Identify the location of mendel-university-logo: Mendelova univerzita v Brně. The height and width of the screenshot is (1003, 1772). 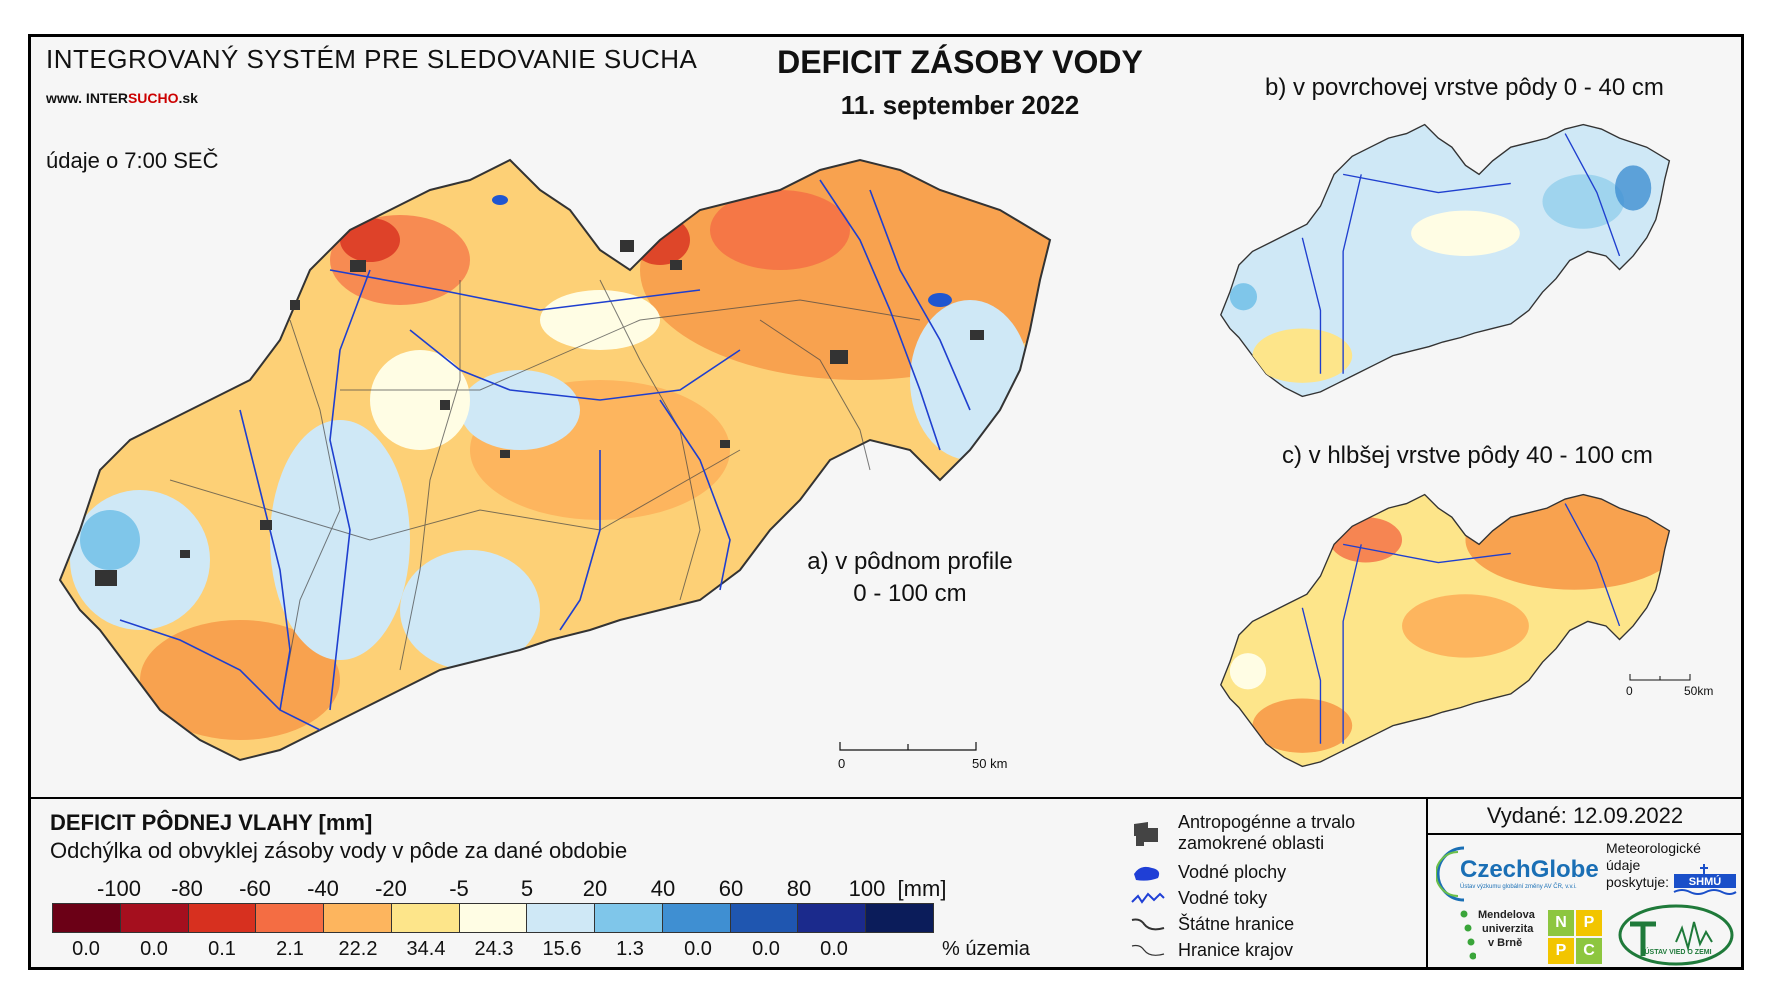
(1496, 937).